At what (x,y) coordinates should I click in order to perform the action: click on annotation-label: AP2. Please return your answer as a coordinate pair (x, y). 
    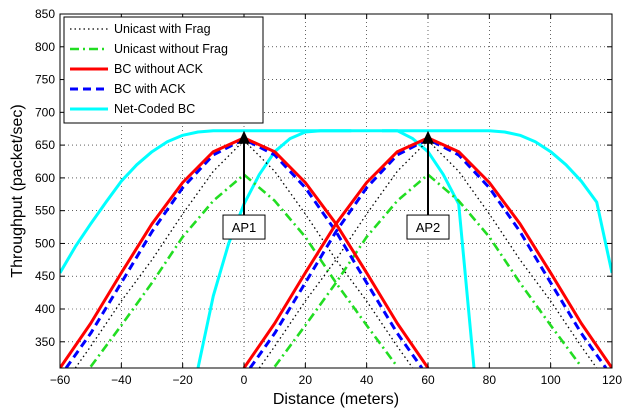
    Looking at the image, I should click on (428, 227).